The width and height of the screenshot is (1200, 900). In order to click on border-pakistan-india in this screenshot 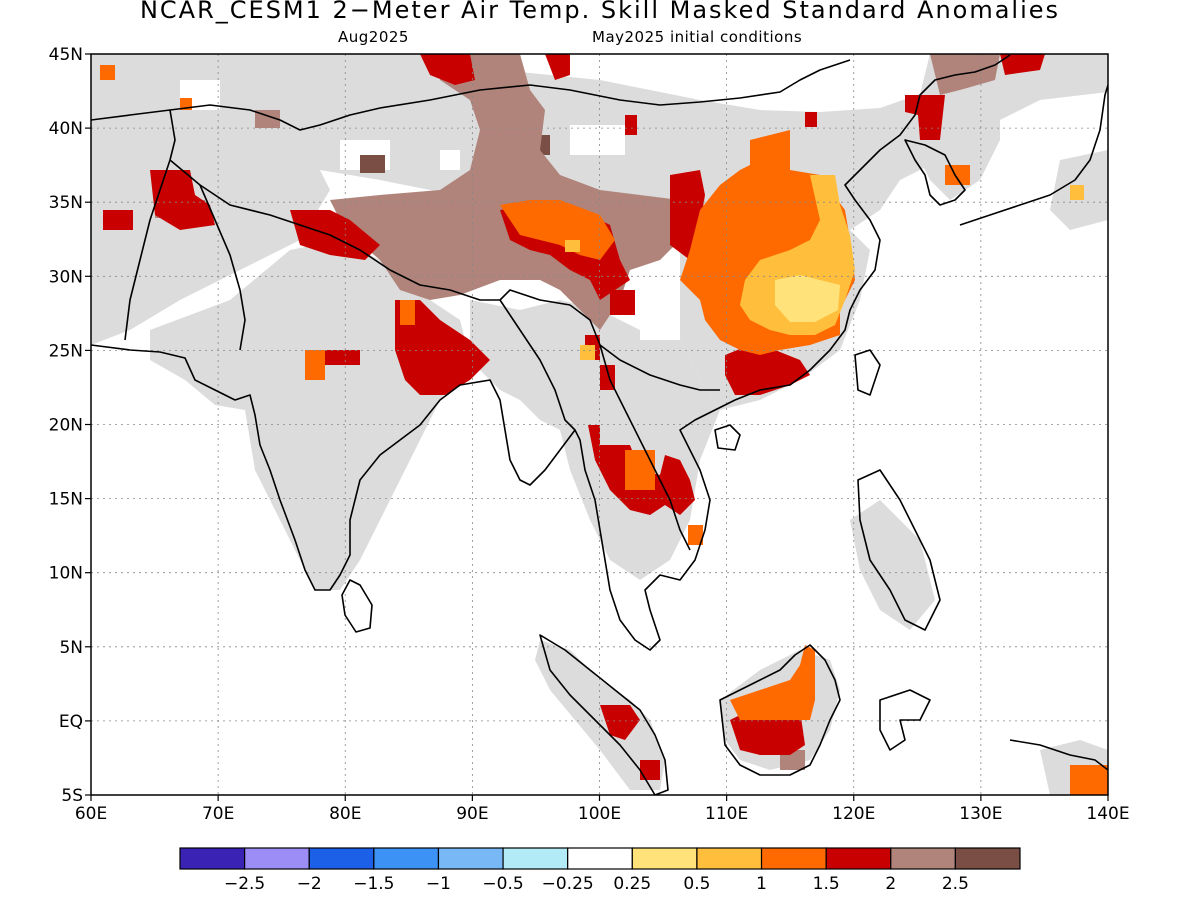, I will do `click(222, 267)`.